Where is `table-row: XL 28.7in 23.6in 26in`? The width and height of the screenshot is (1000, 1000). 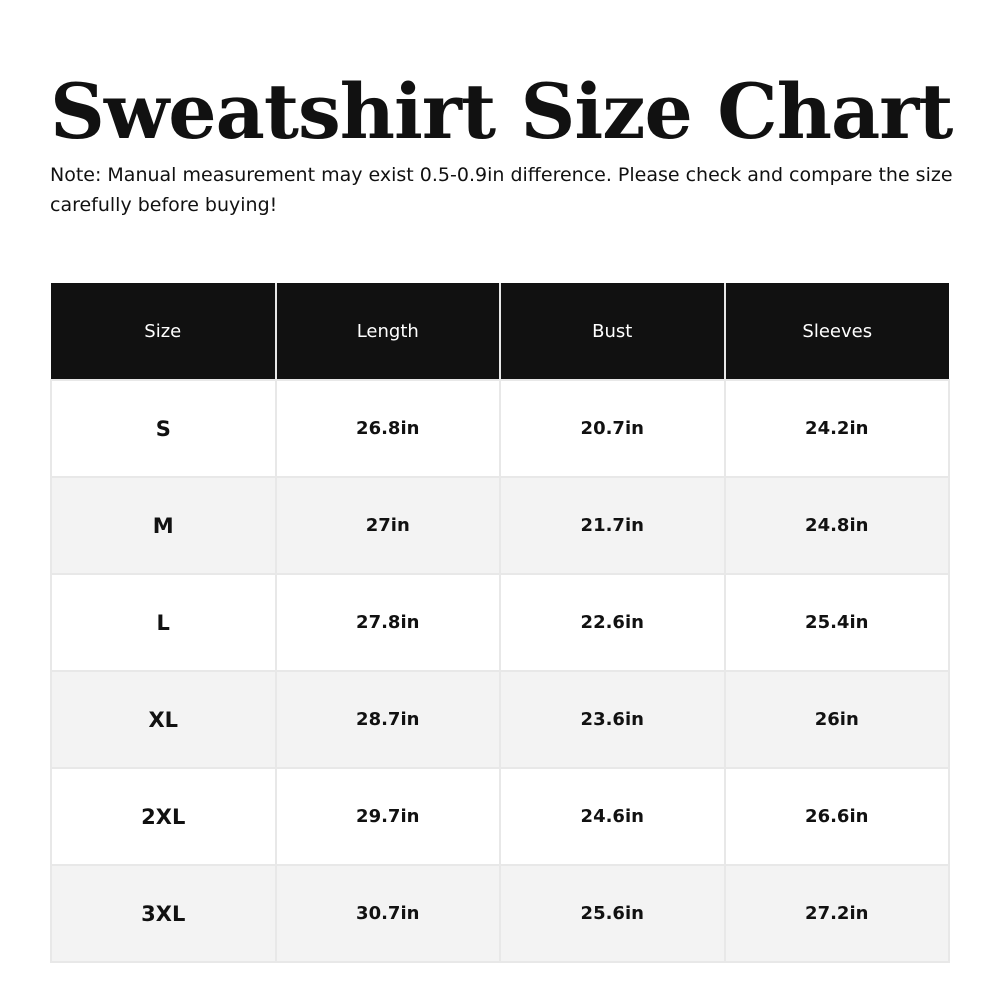 table-row: XL 28.7in 23.6in 26in is located at coordinates (500, 719).